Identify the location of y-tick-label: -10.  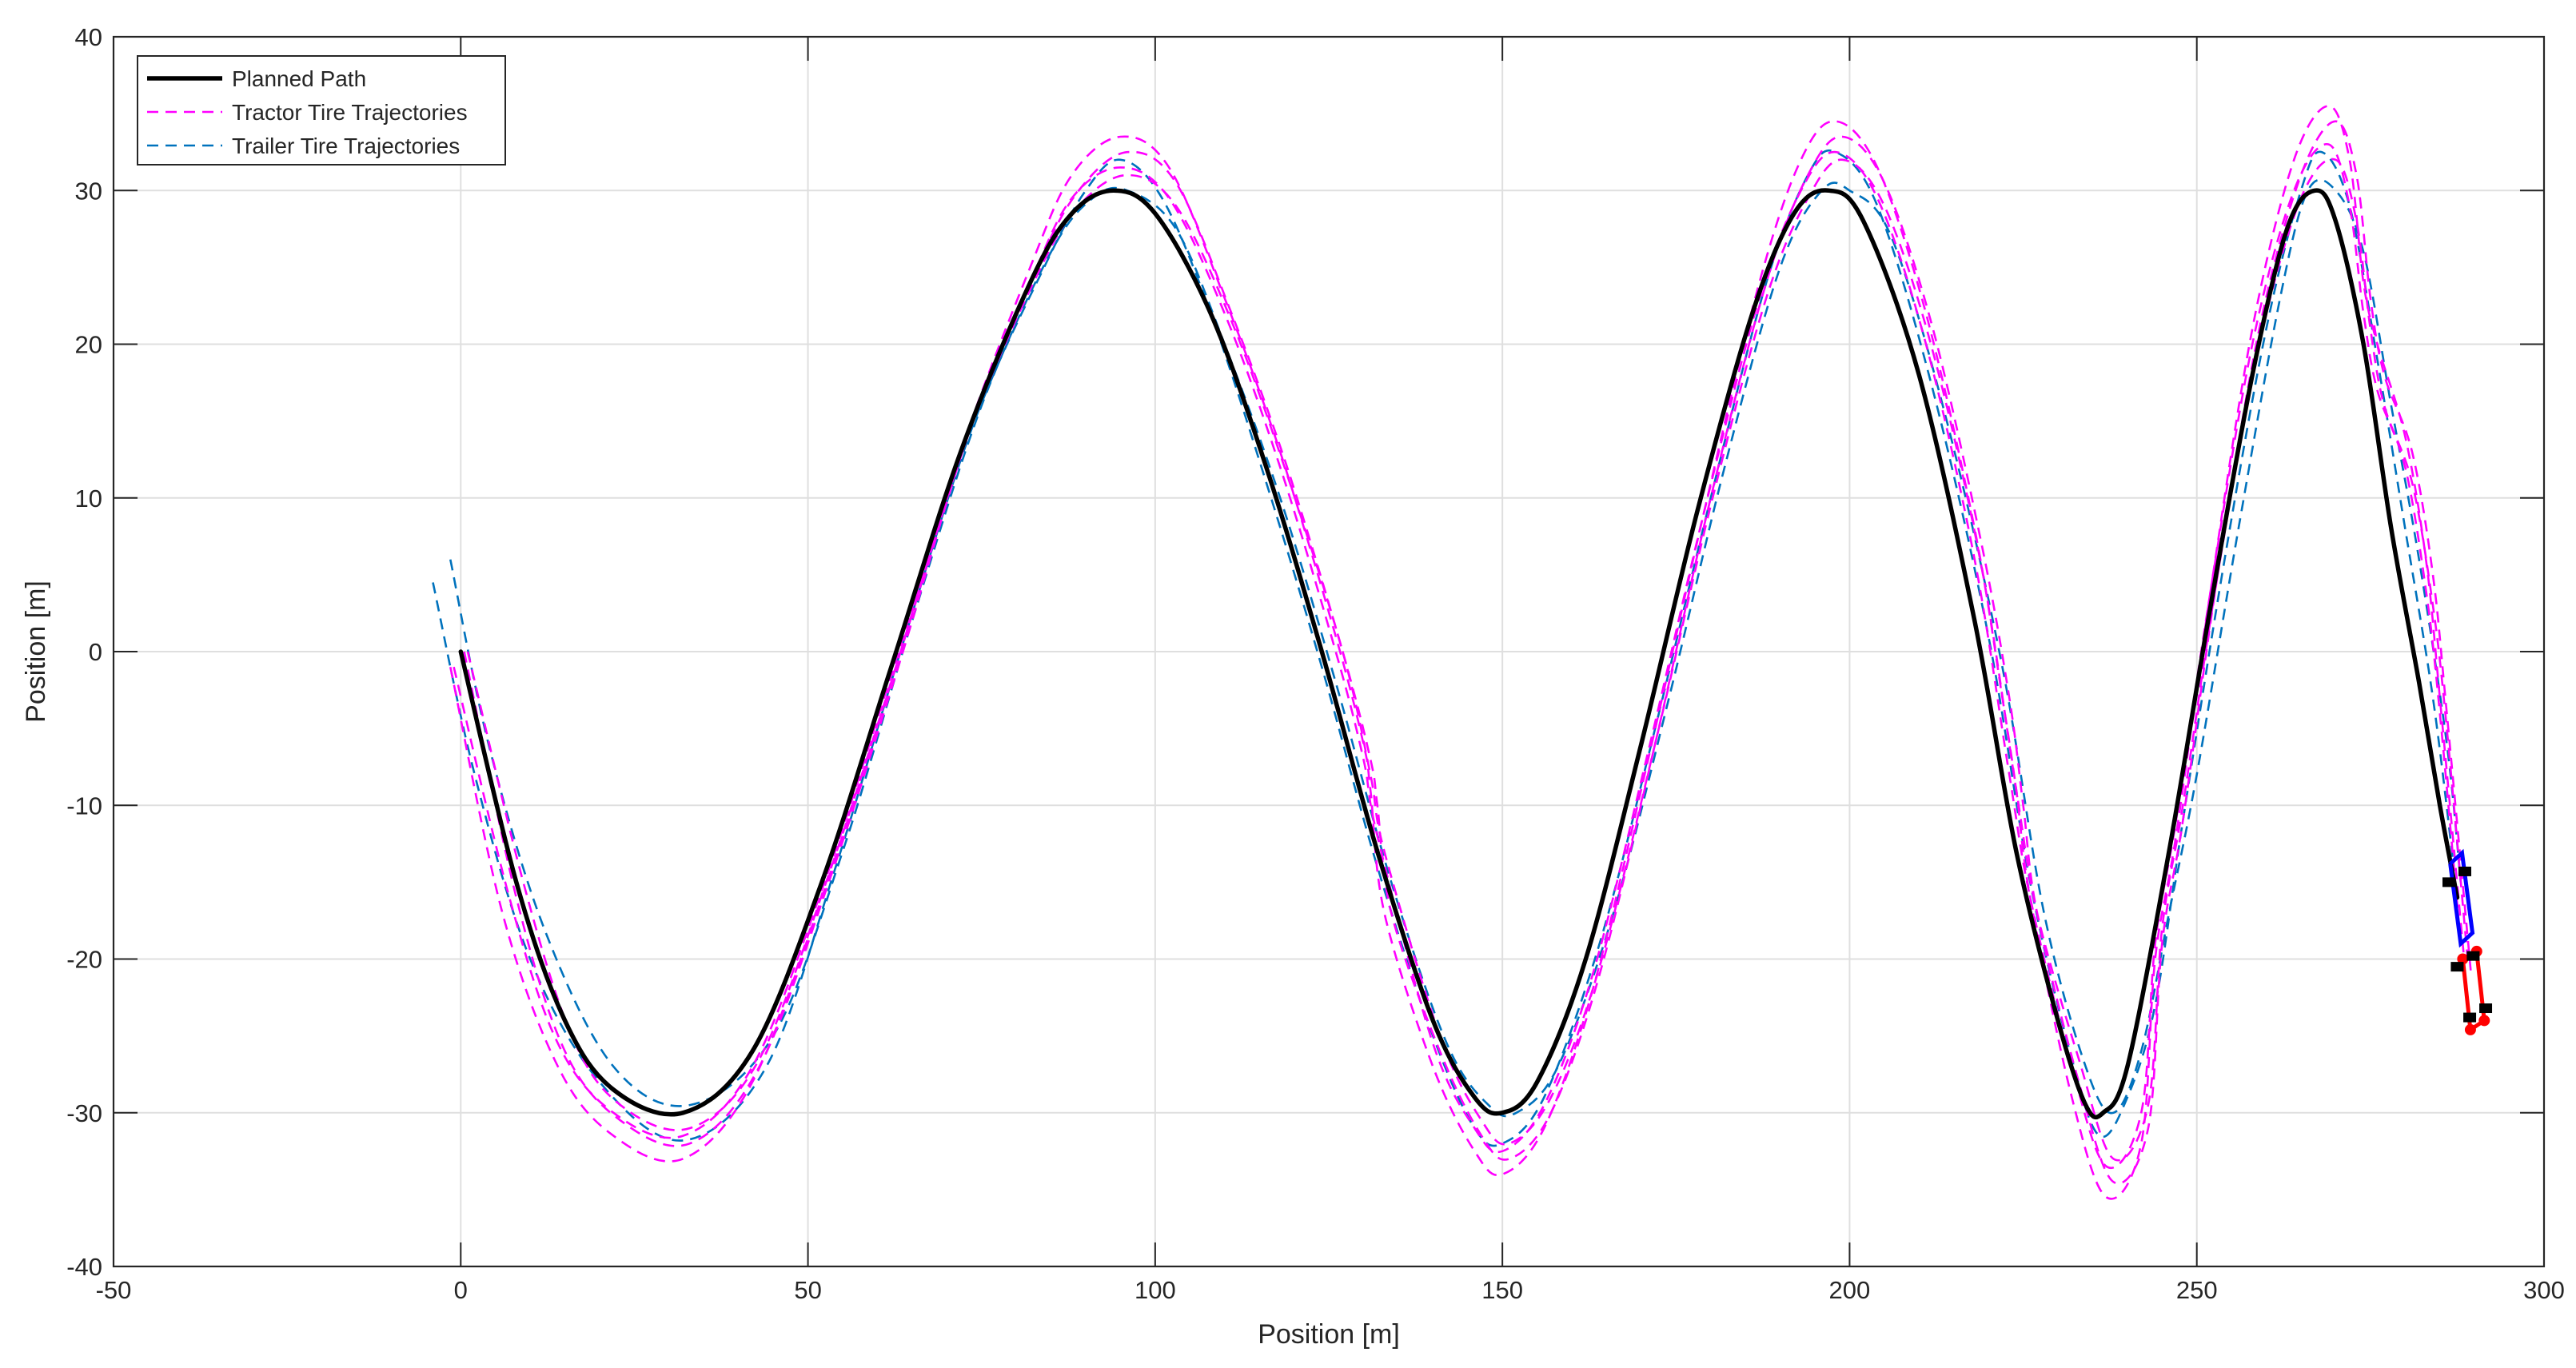
(84, 806).